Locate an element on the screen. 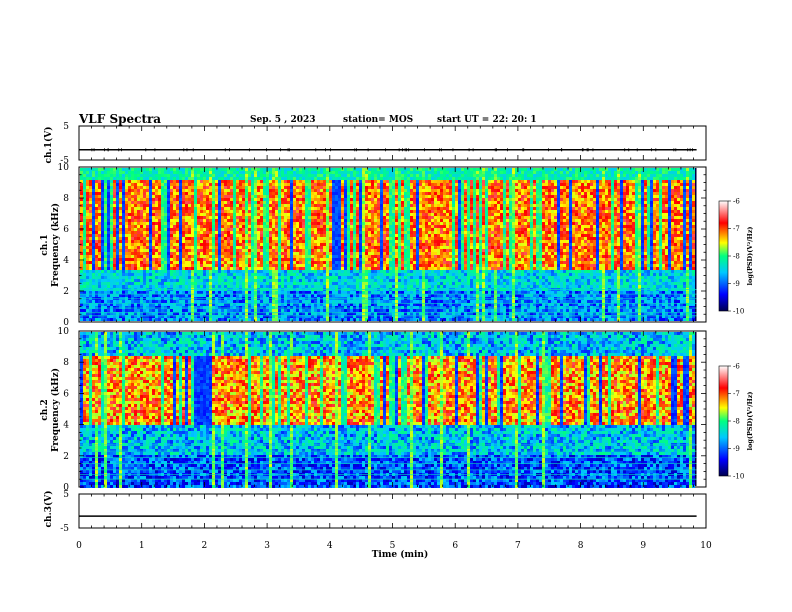 The width and height of the screenshot is (792, 612). ch1-waveform-trace is located at coordinates (388, 150).